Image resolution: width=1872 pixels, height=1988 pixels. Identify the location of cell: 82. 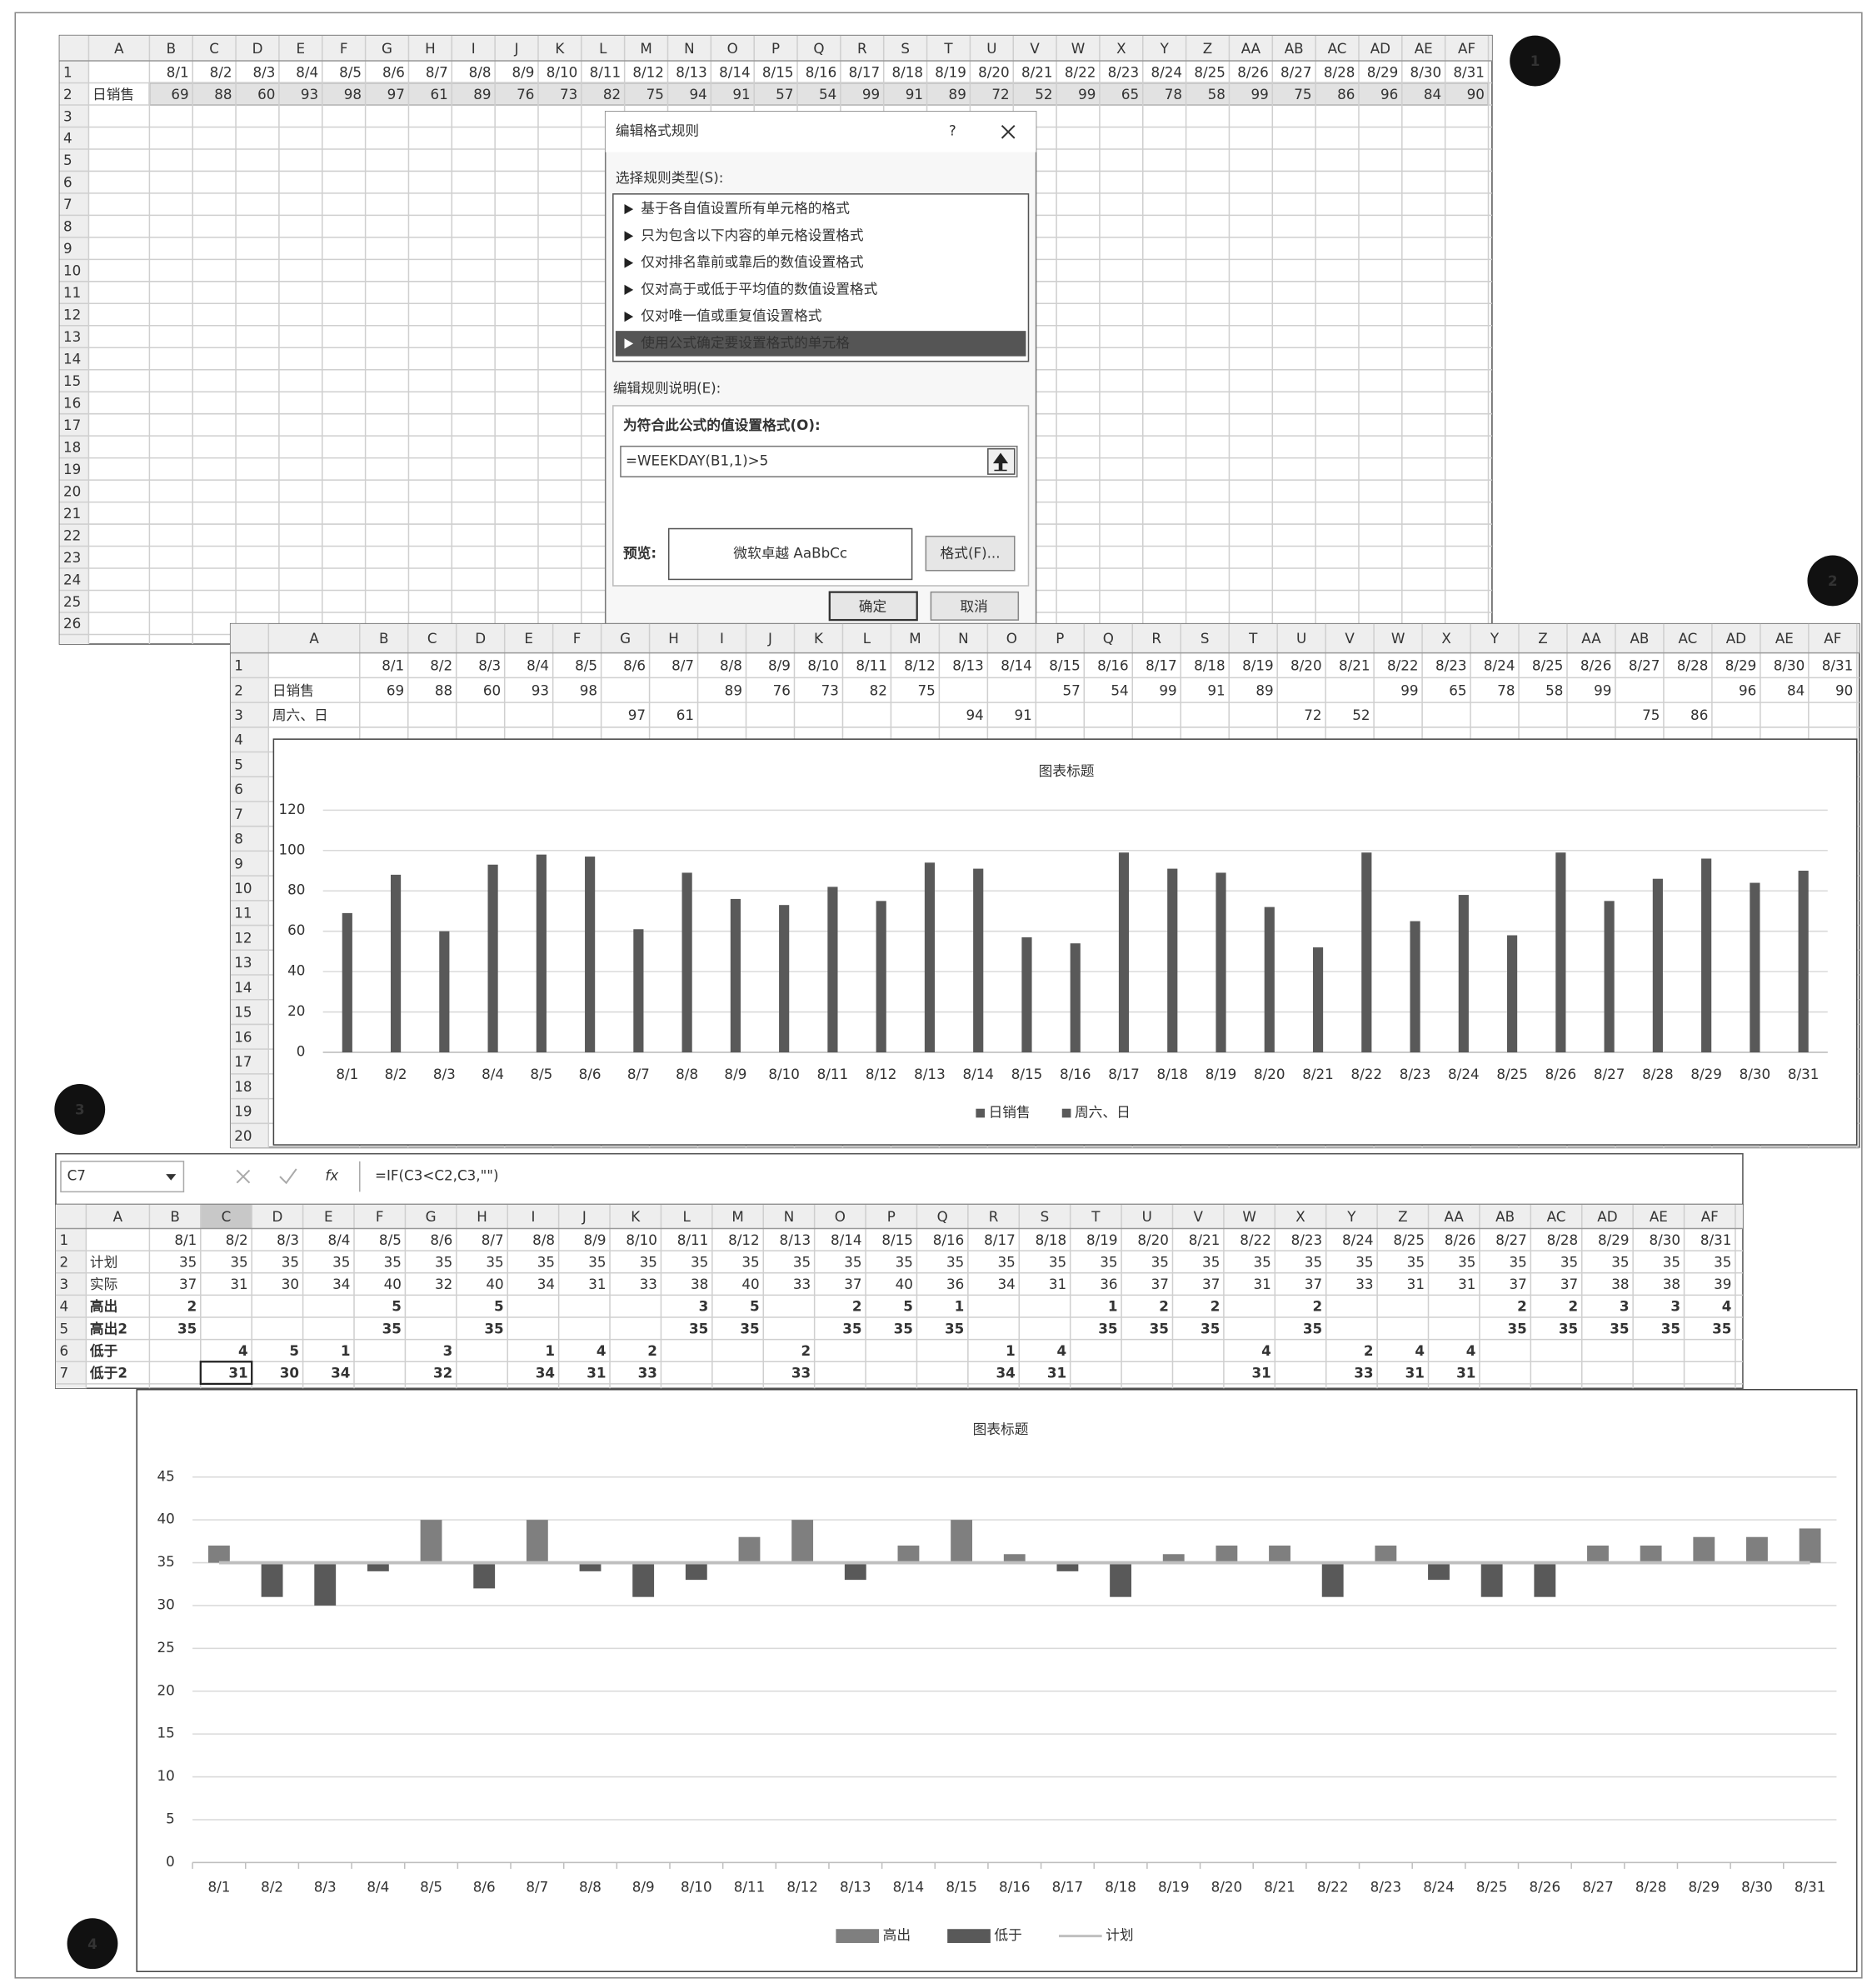
(878, 690).